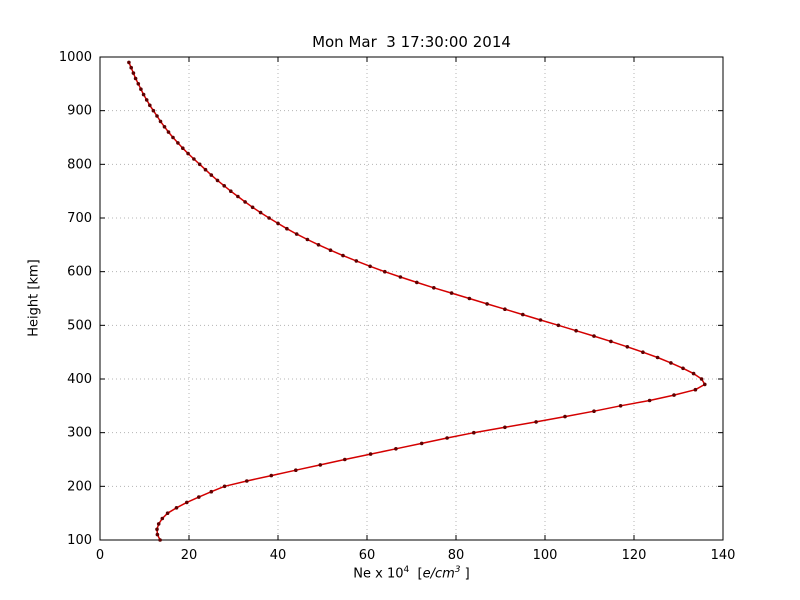 This screenshot has width=800, height=600. What do you see at coordinates (79, 486) in the screenshot?
I see `y-tick-label: 200` at bounding box center [79, 486].